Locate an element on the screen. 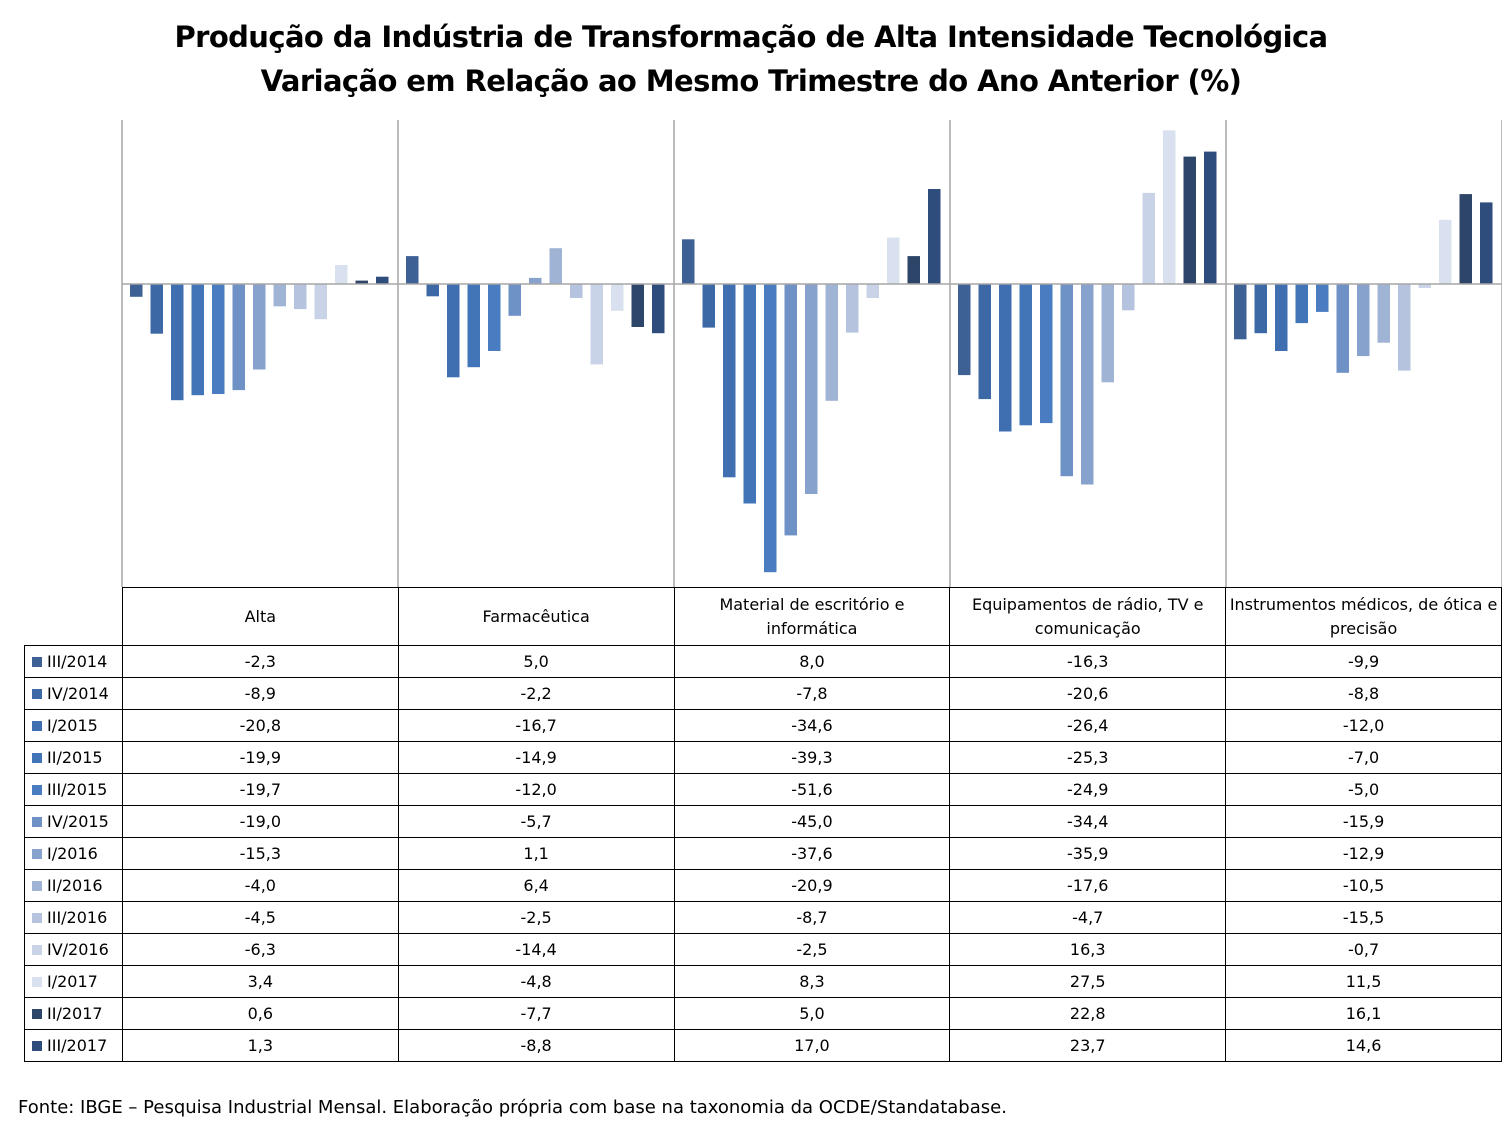 The width and height of the screenshot is (1502, 1122). data-label: 17,0 is located at coordinates (812, 1045).